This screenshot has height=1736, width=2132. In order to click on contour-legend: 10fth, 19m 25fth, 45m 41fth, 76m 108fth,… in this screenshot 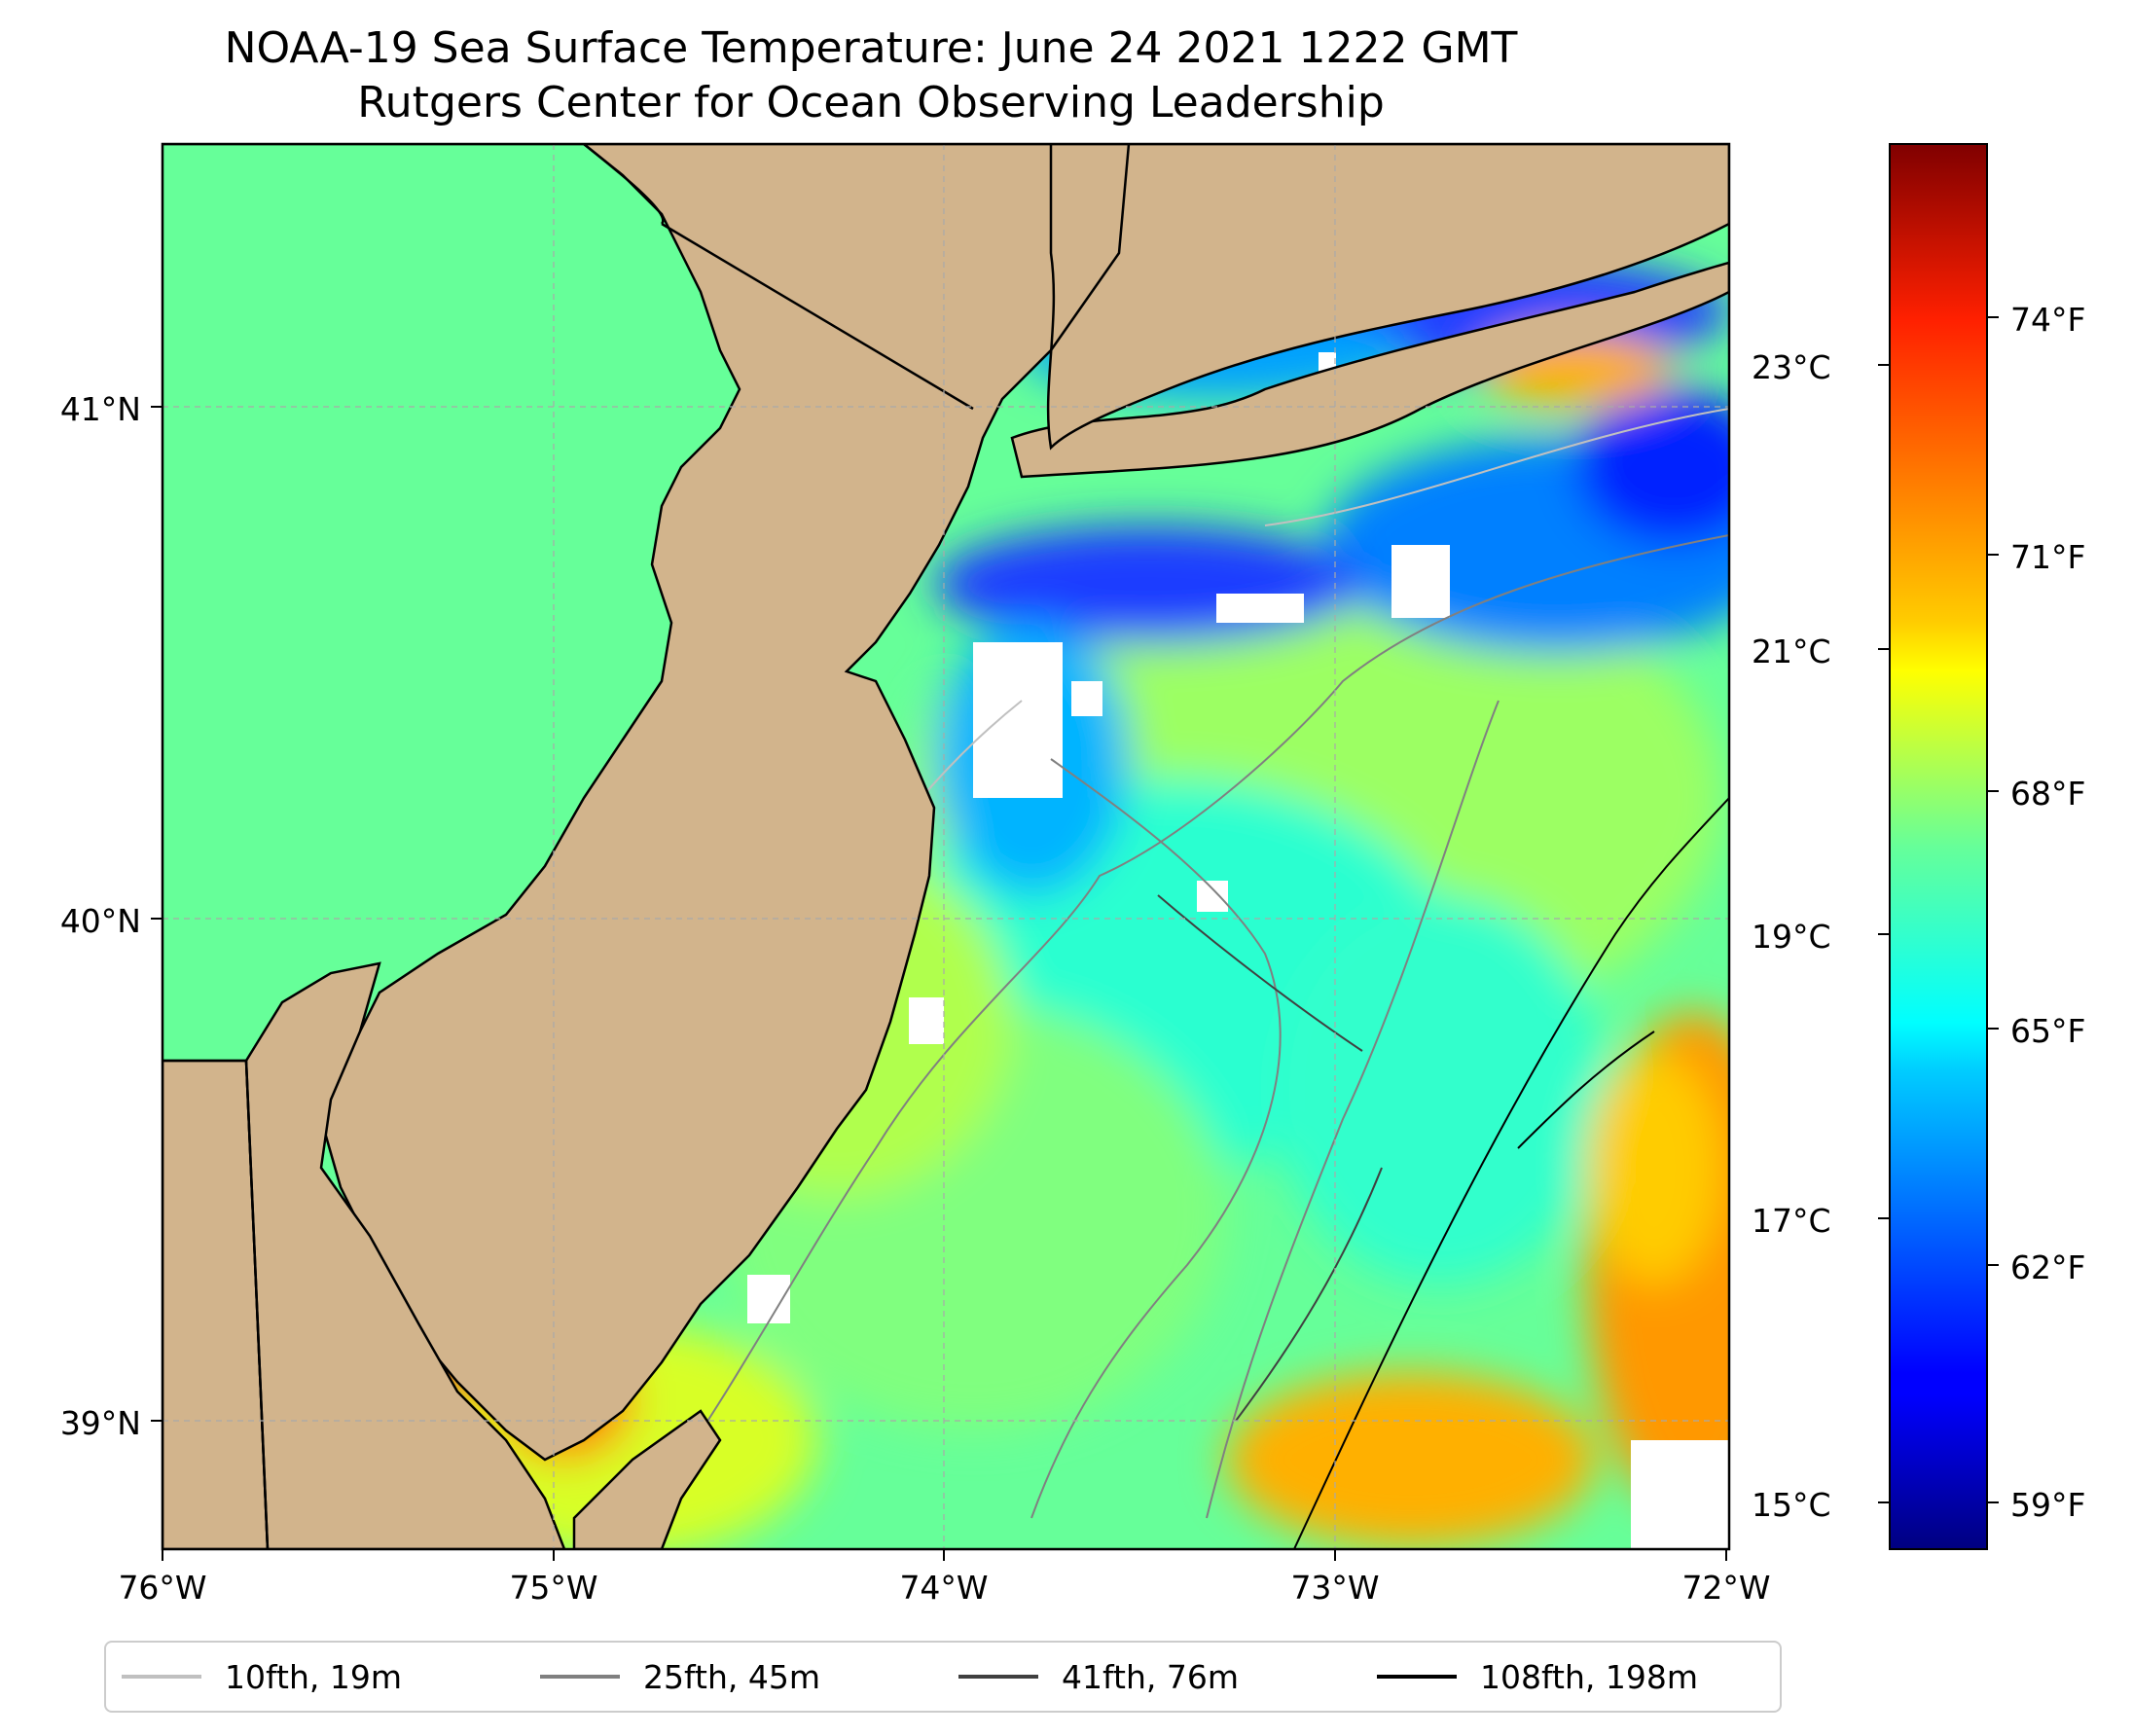, I will do `click(943, 1677)`.